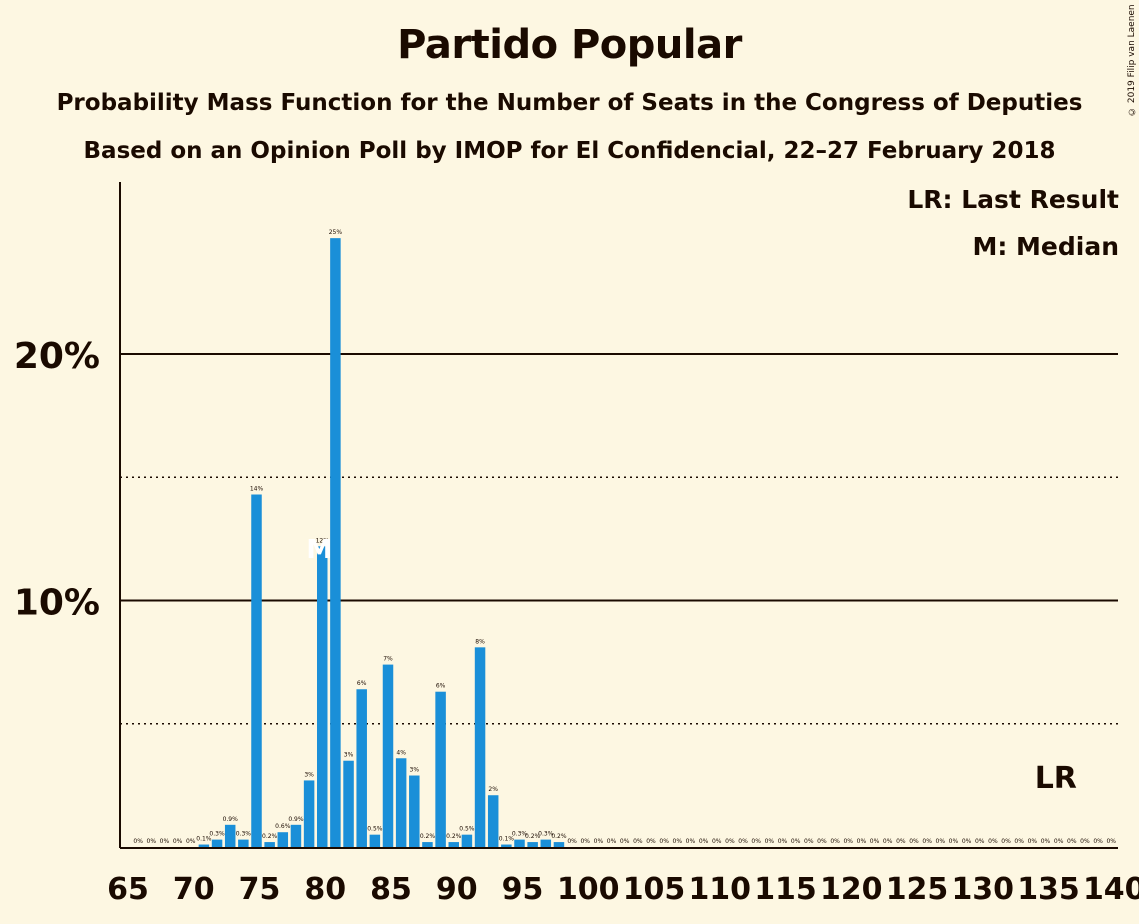 The image size is (1139, 924). Describe the element at coordinates (57, 356) in the screenshot. I see `y-tick-label: 20%` at that location.